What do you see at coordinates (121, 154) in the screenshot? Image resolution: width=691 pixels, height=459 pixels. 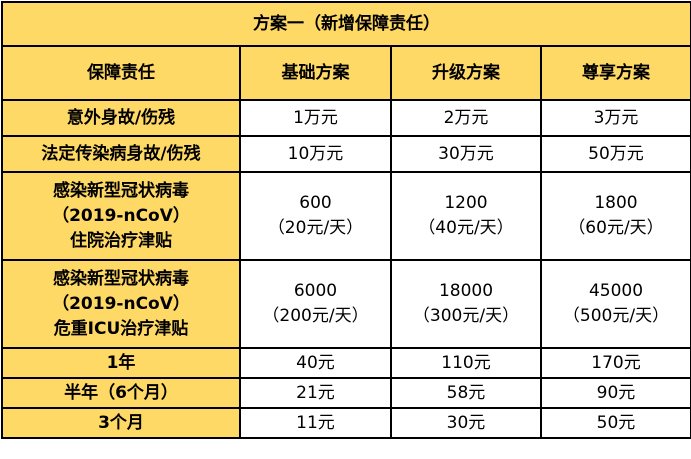 I see `row-label: 法定传染病身故/伤残` at bounding box center [121, 154].